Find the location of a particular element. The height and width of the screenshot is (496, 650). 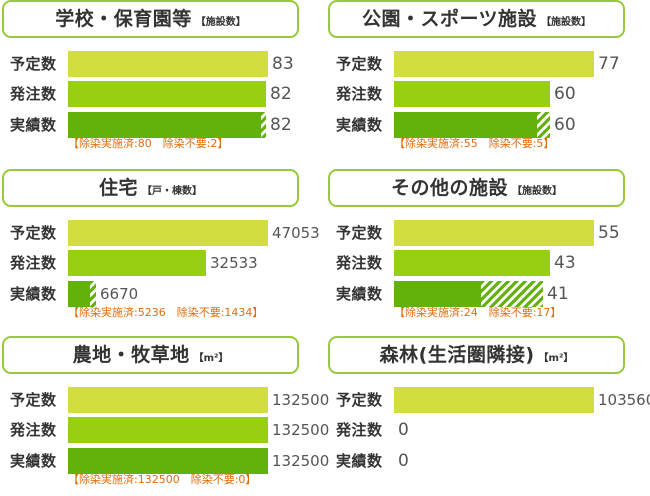

chart-header: その他の施設 【施設数】 is located at coordinates (476, 188).